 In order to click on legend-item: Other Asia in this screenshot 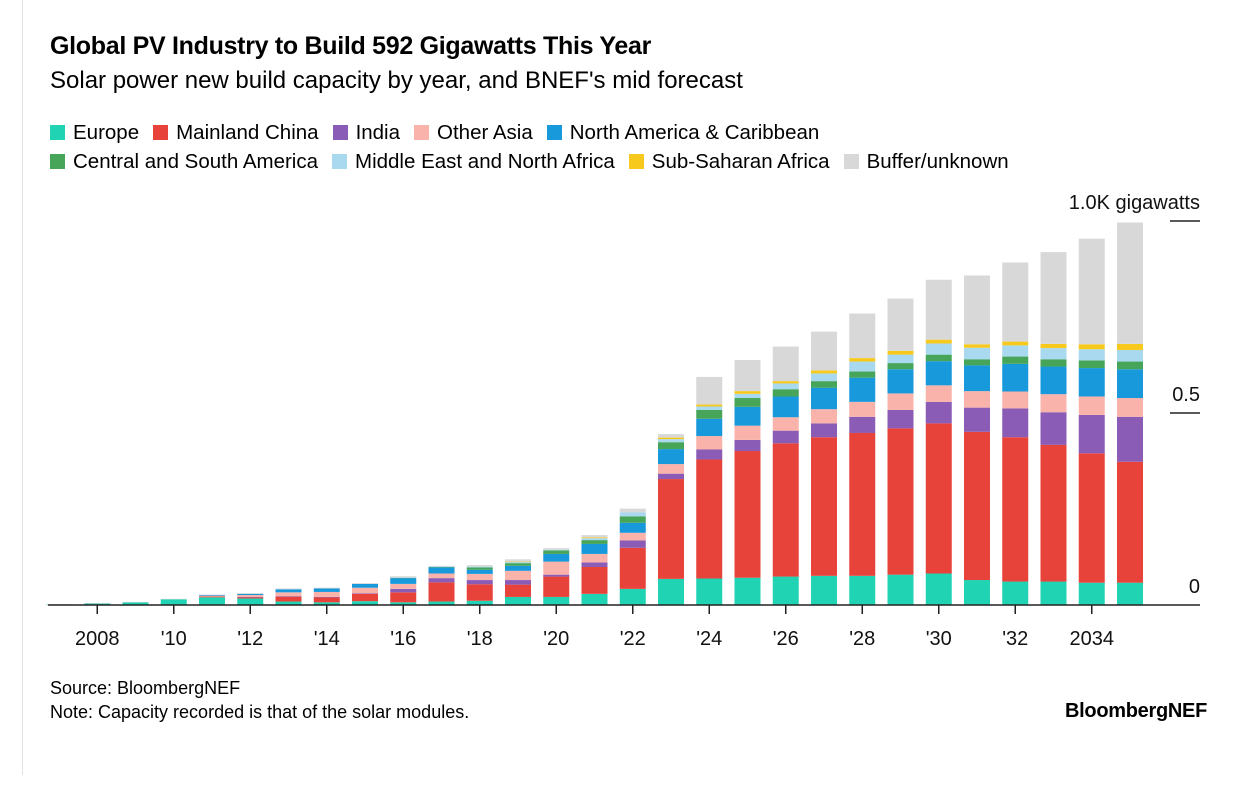, I will do `click(473, 133)`.